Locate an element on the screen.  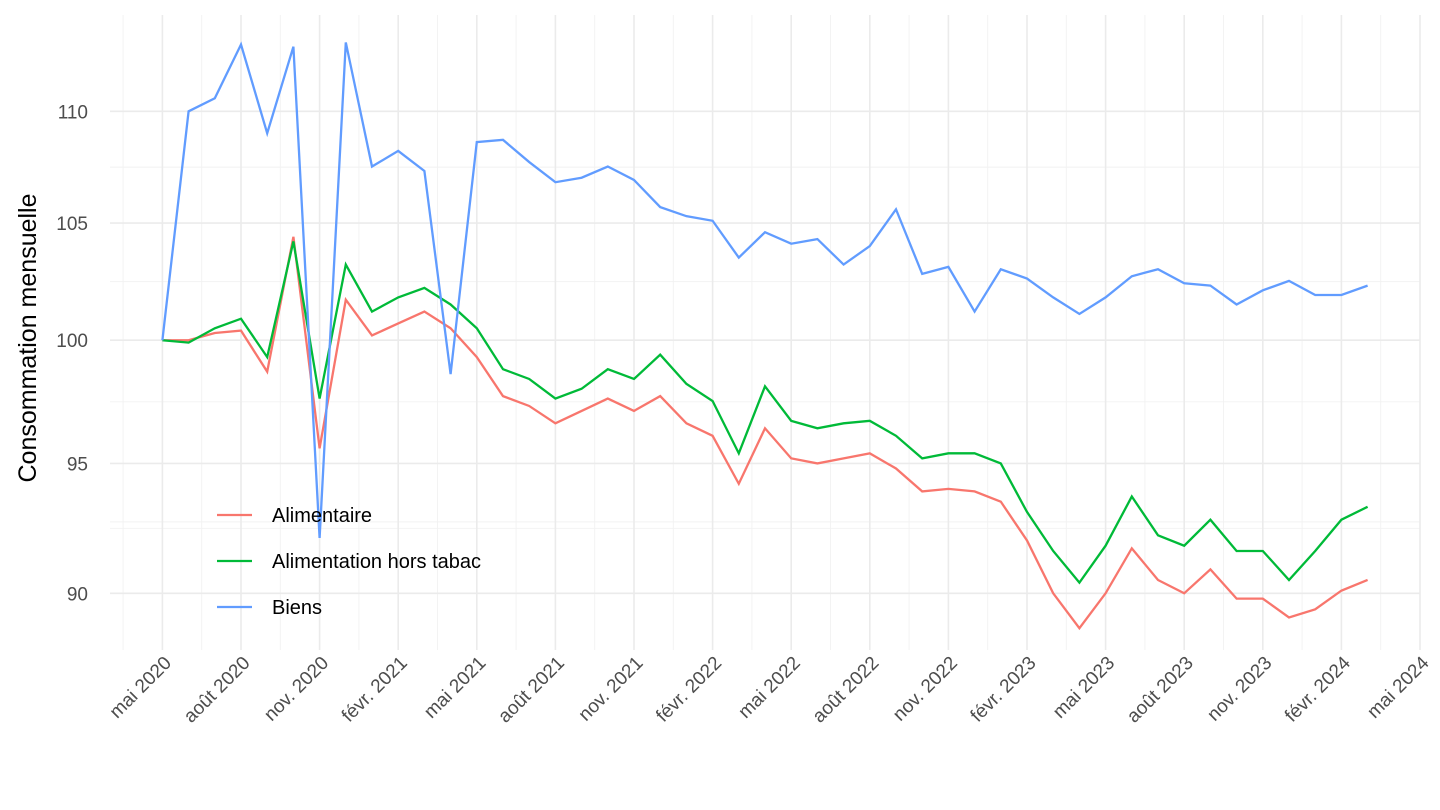
x-tick-label: févr. 2024 is located at coordinates (1318, 689).